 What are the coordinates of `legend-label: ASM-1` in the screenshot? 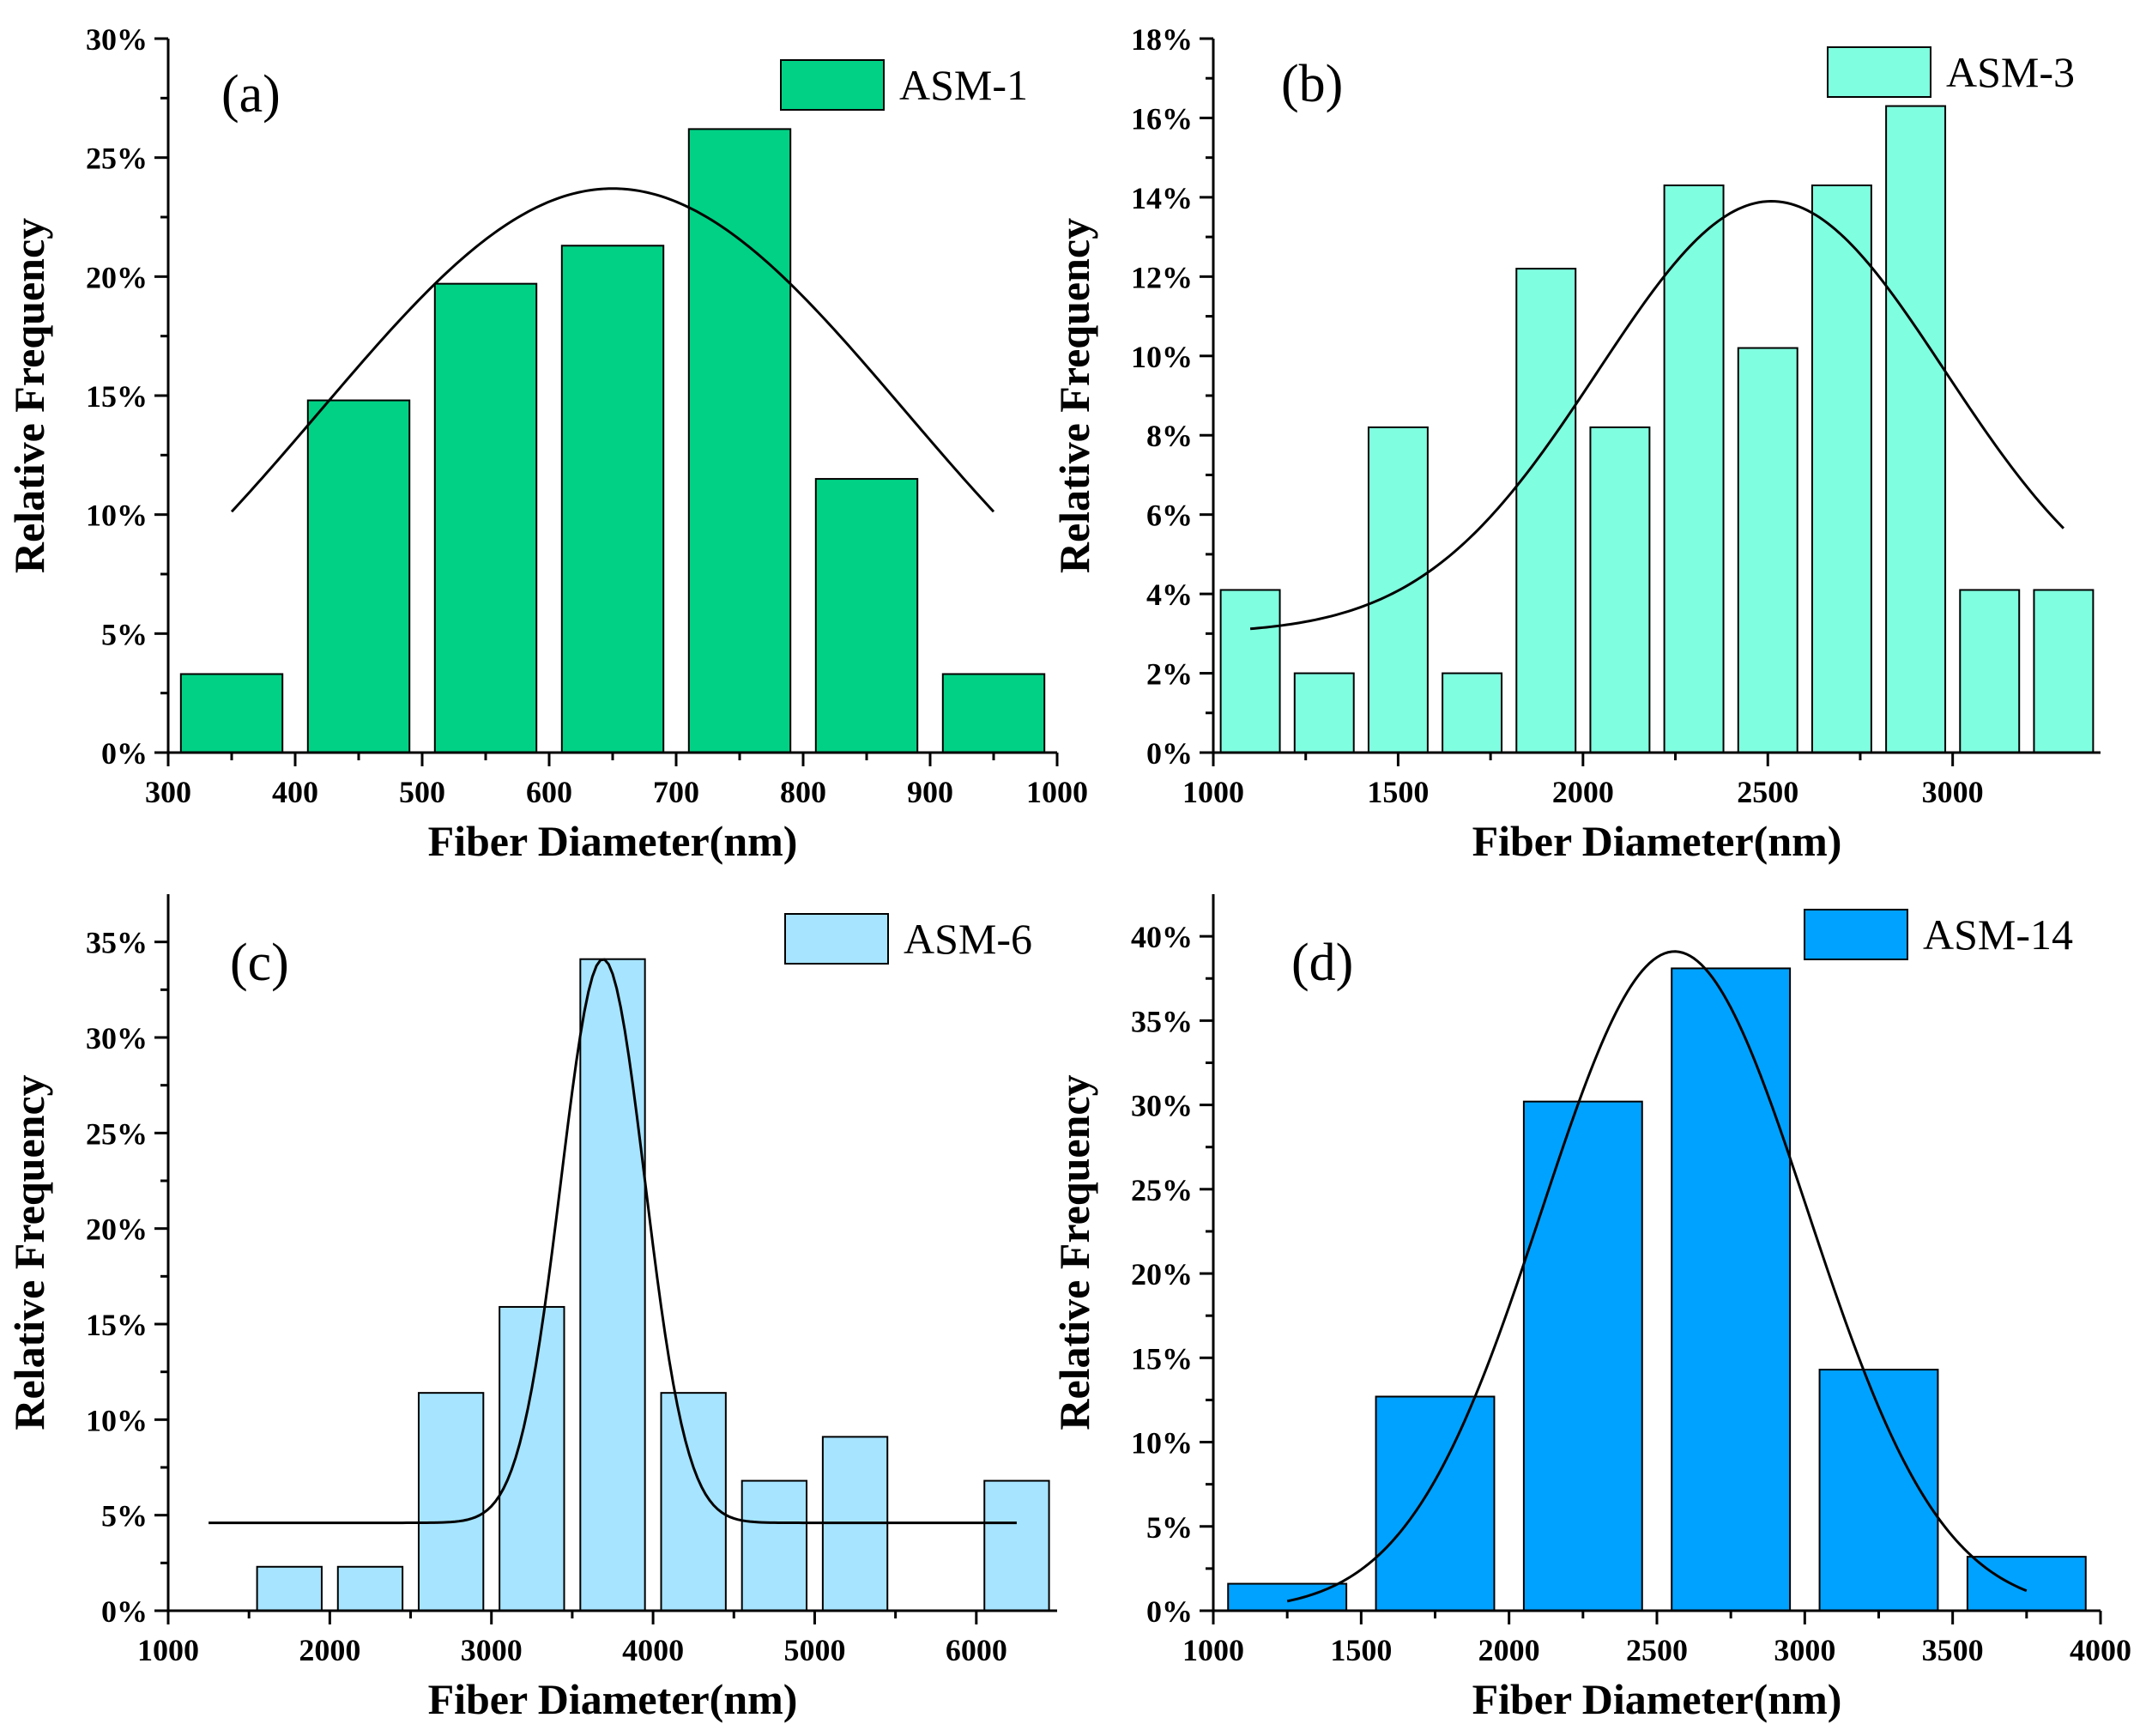 It's located at (963, 85).